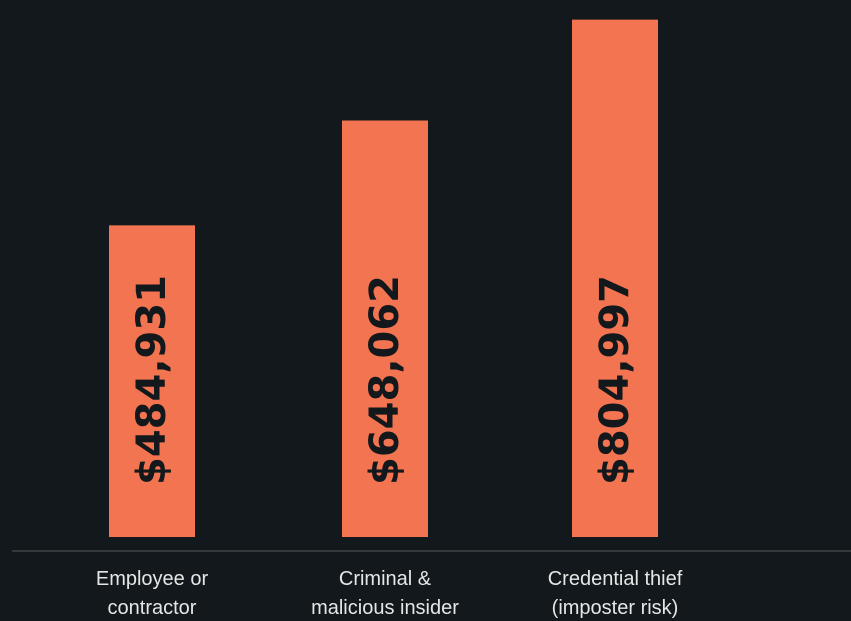 The image size is (851, 621). What do you see at coordinates (615, 608) in the screenshot?
I see `category-label-3-line-2: (imposter risk)` at bounding box center [615, 608].